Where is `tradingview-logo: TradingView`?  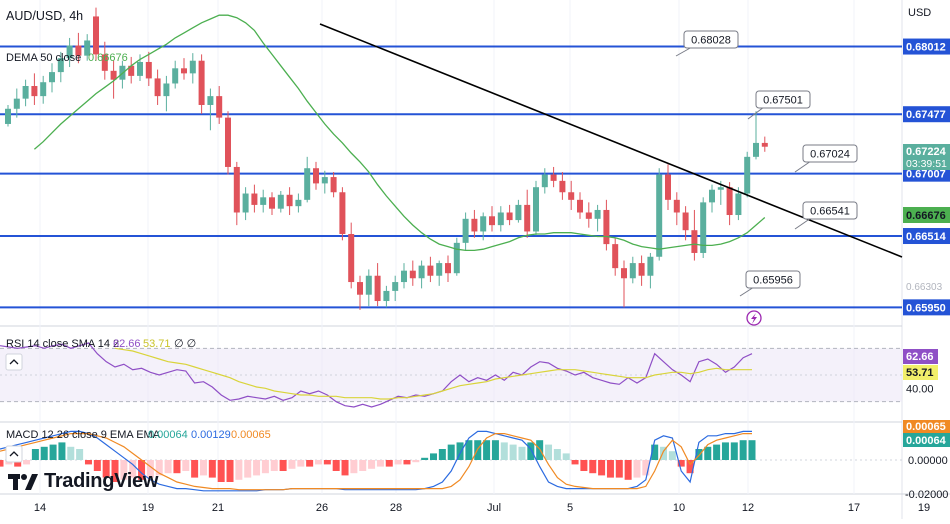 tradingview-logo: TradingView is located at coordinates (83, 481).